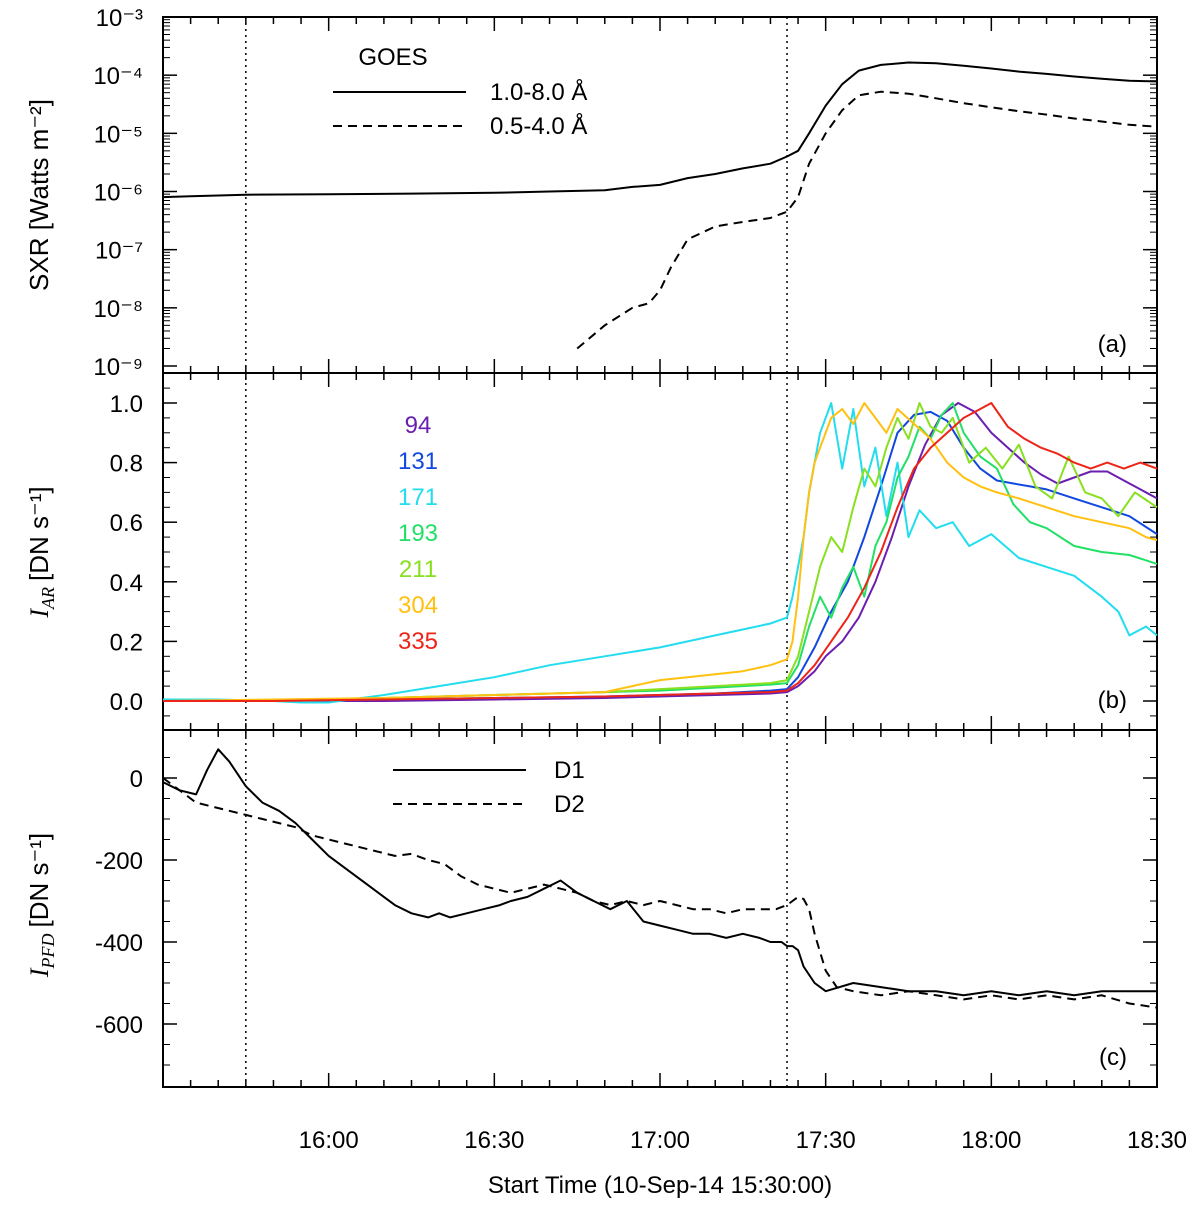  Describe the element at coordinates (126, 404) in the screenshot. I see `y-tick-label-b: 1.0` at that location.